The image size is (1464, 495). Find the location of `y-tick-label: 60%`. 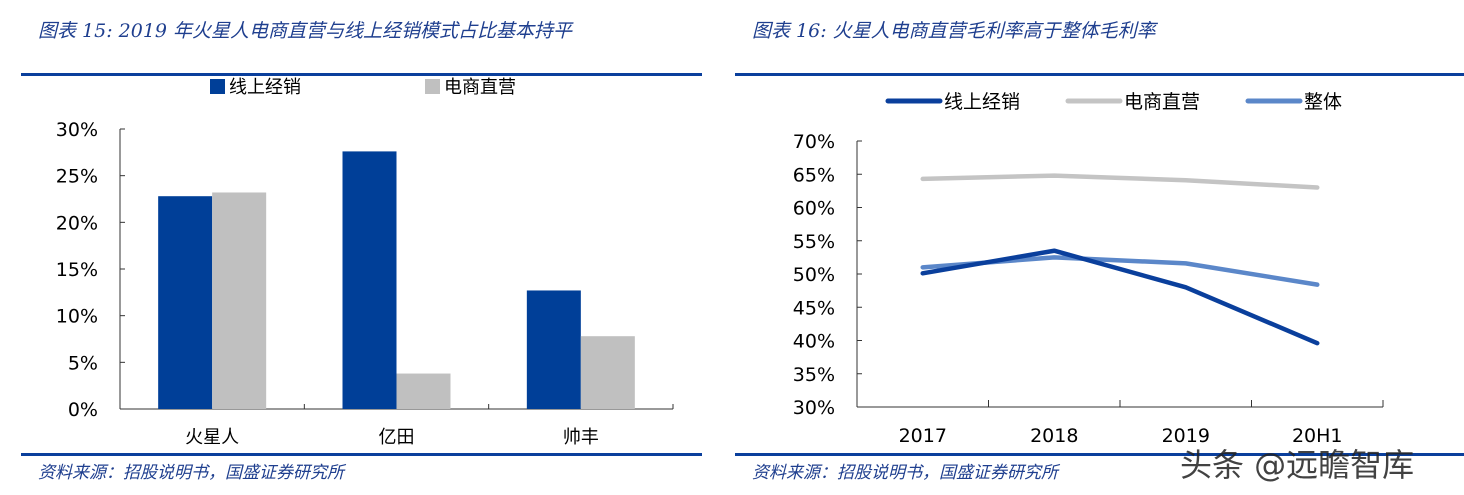

y-tick-label: 60% is located at coordinates (814, 209).